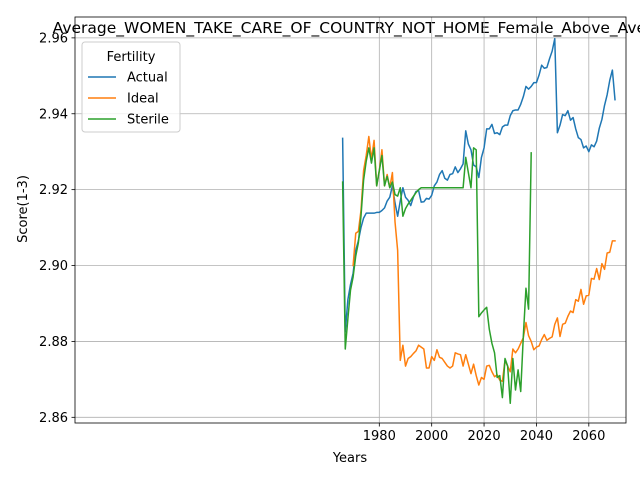  What do you see at coordinates (53, 418) in the screenshot?
I see `y-tick-label: 2.86` at bounding box center [53, 418].